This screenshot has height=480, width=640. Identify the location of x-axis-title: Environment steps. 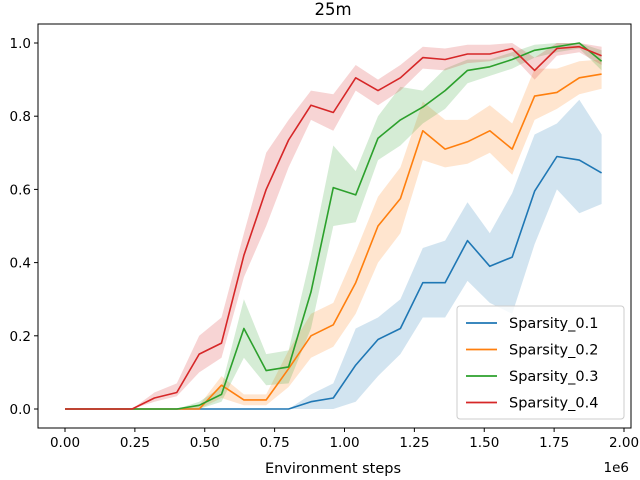
(333, 469).